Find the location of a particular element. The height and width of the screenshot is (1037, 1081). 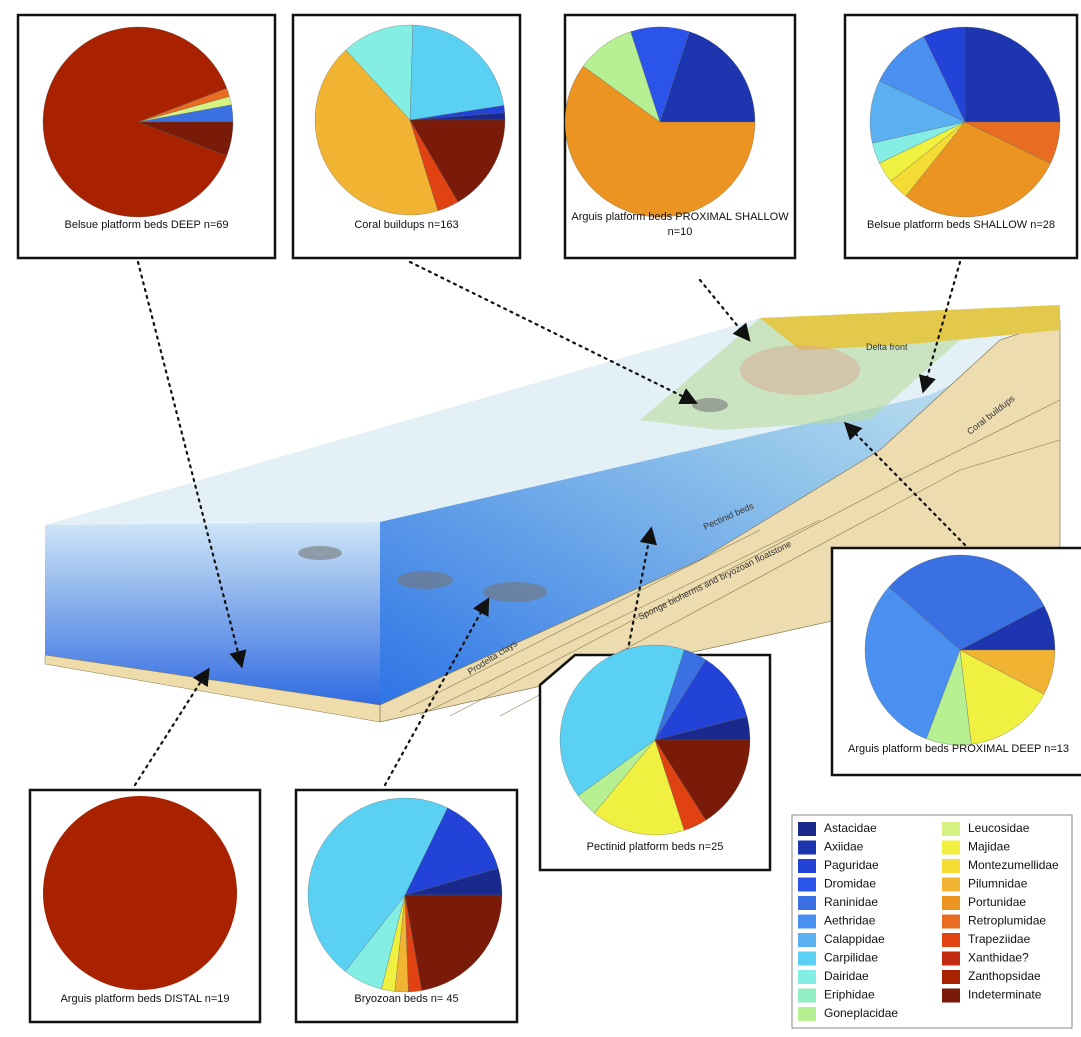

panel-title: Belsue platform beds DEEP n=69 is located at coordinates (146, 225).